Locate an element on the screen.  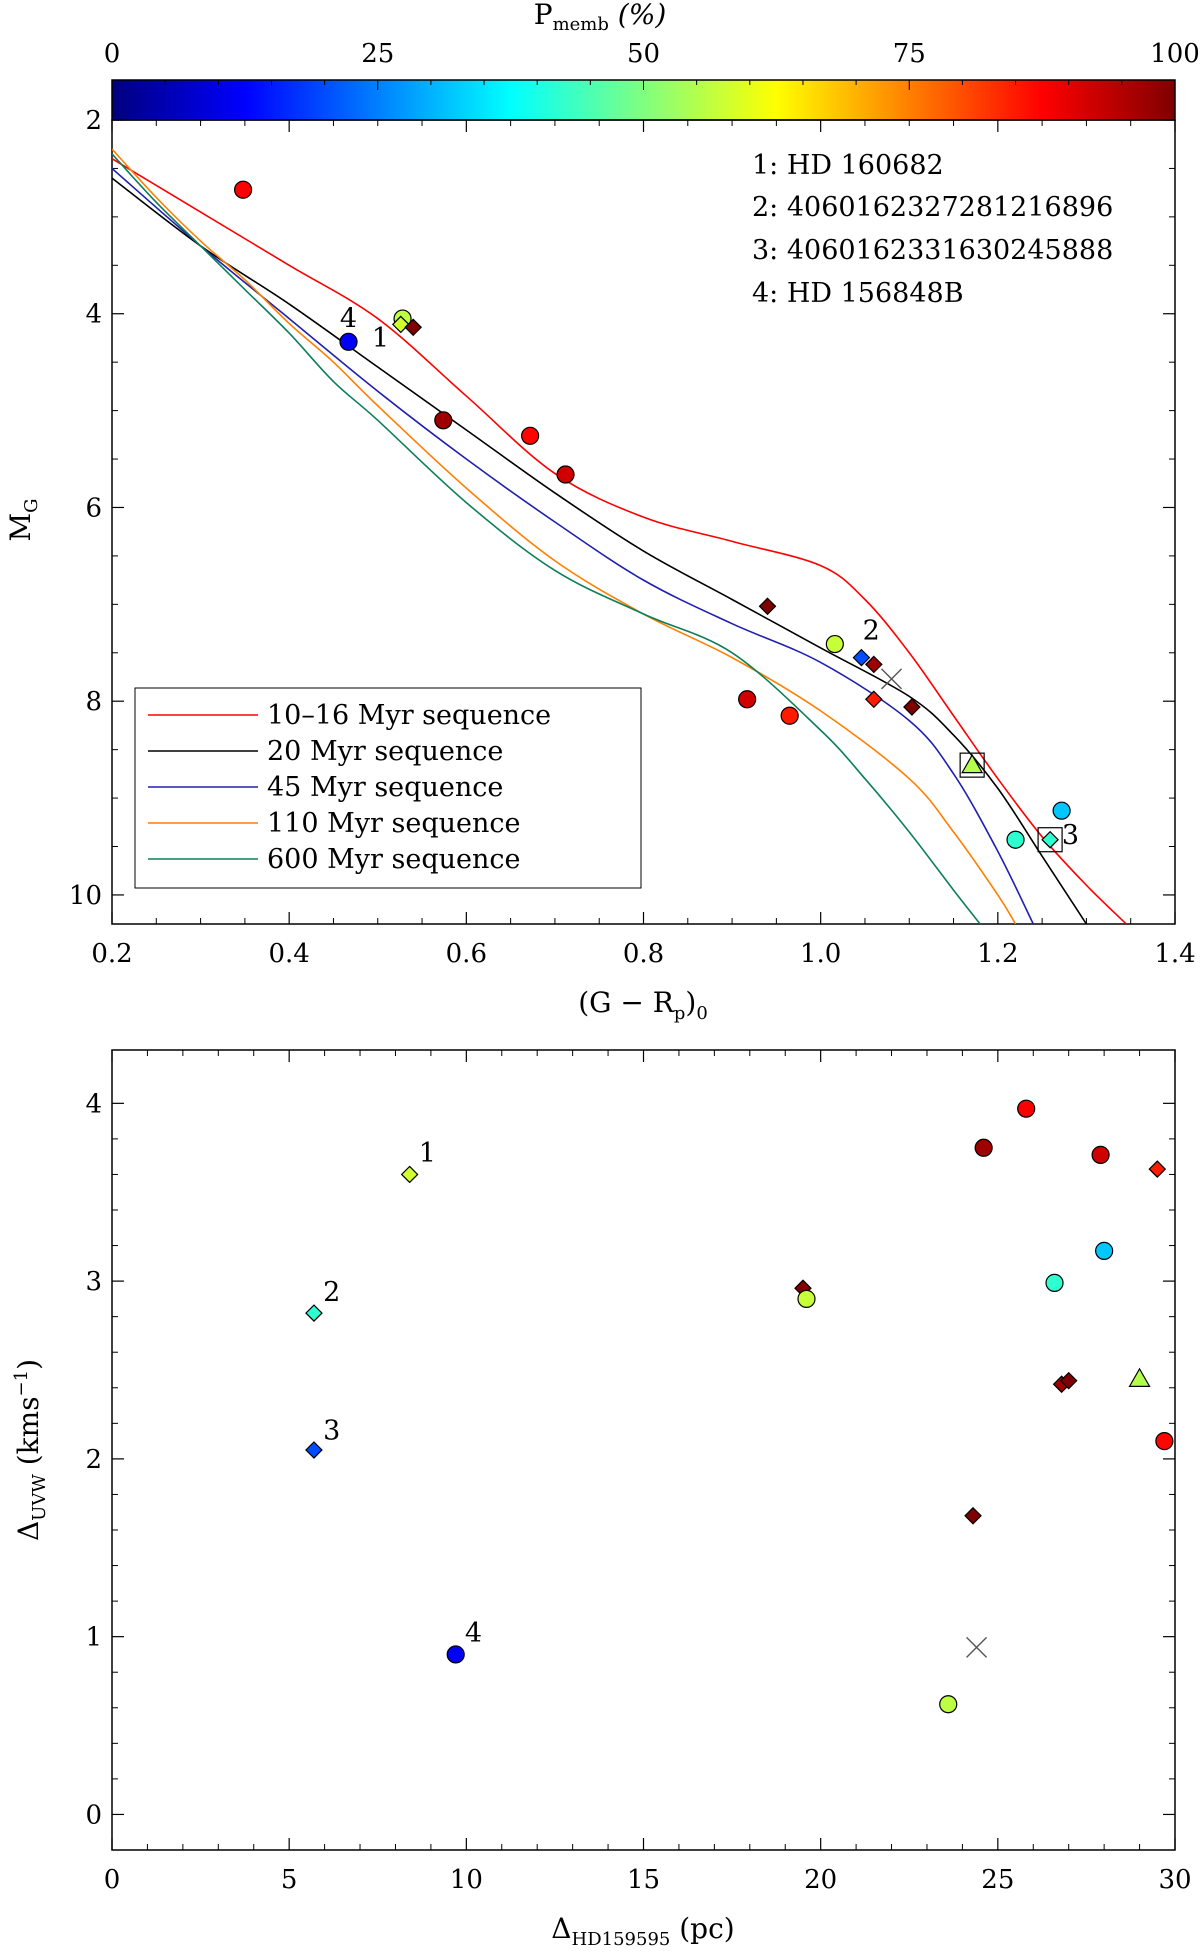
data-point-triangle is located at coordinates (972, 765).